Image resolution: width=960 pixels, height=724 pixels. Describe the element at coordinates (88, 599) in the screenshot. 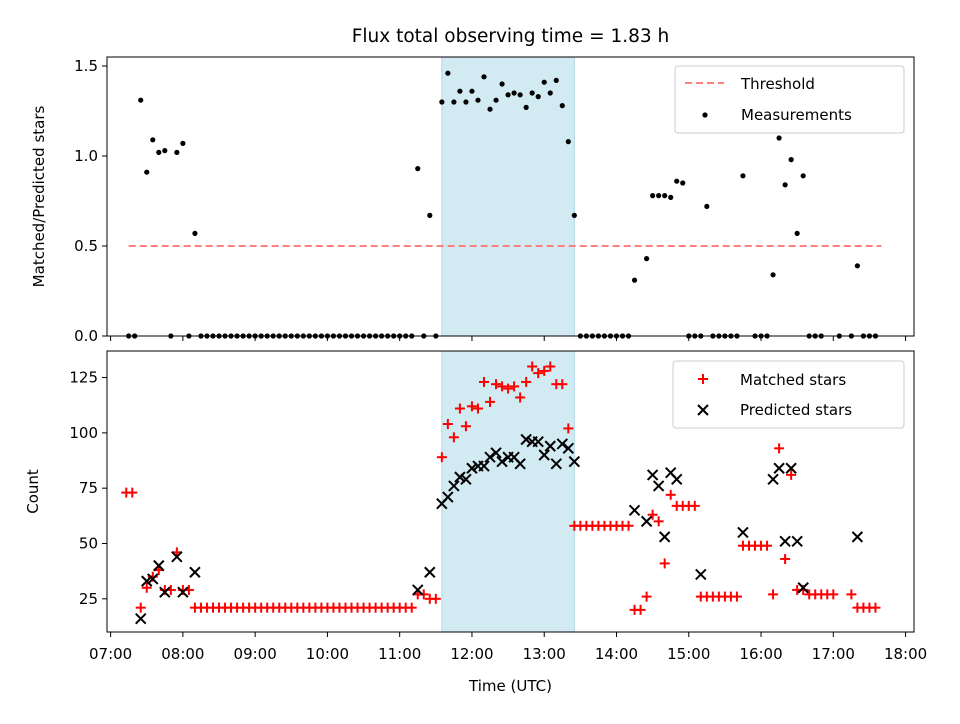

I see `bottom-y-tick-label: 25` at that location.